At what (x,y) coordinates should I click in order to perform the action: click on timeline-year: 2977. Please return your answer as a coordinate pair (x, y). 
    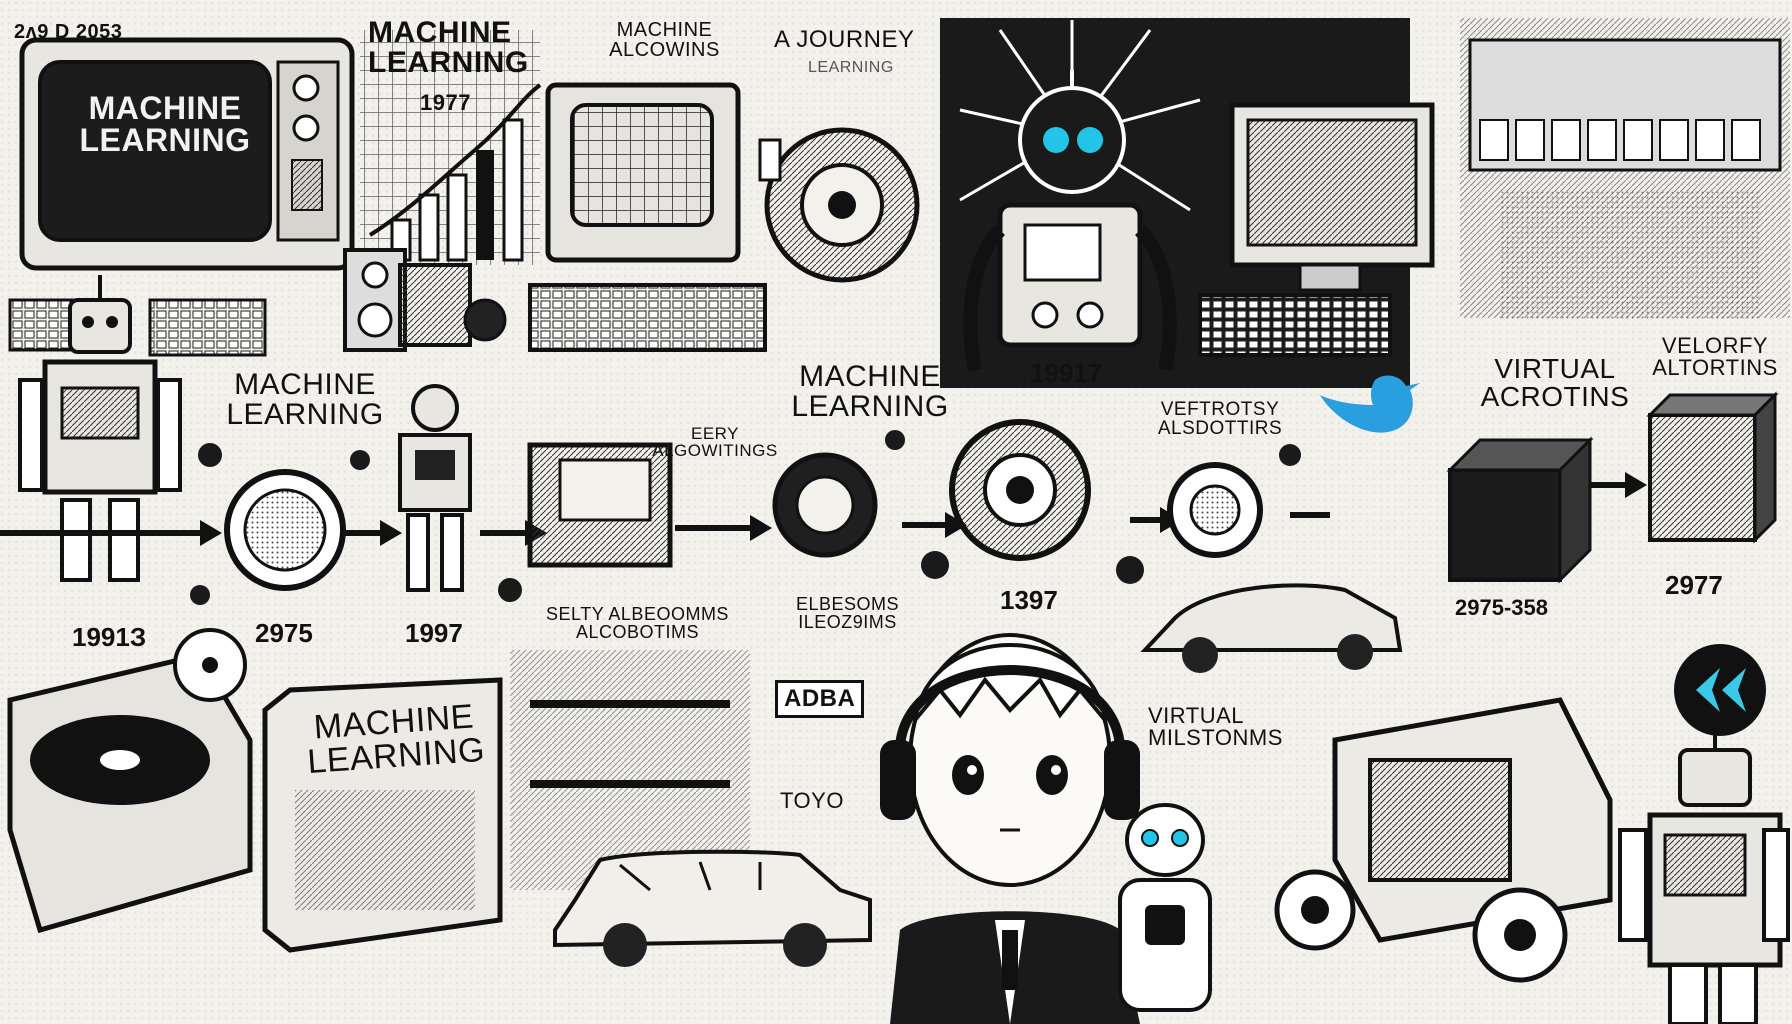
    Looking at the image, I should click on (1694, 585).